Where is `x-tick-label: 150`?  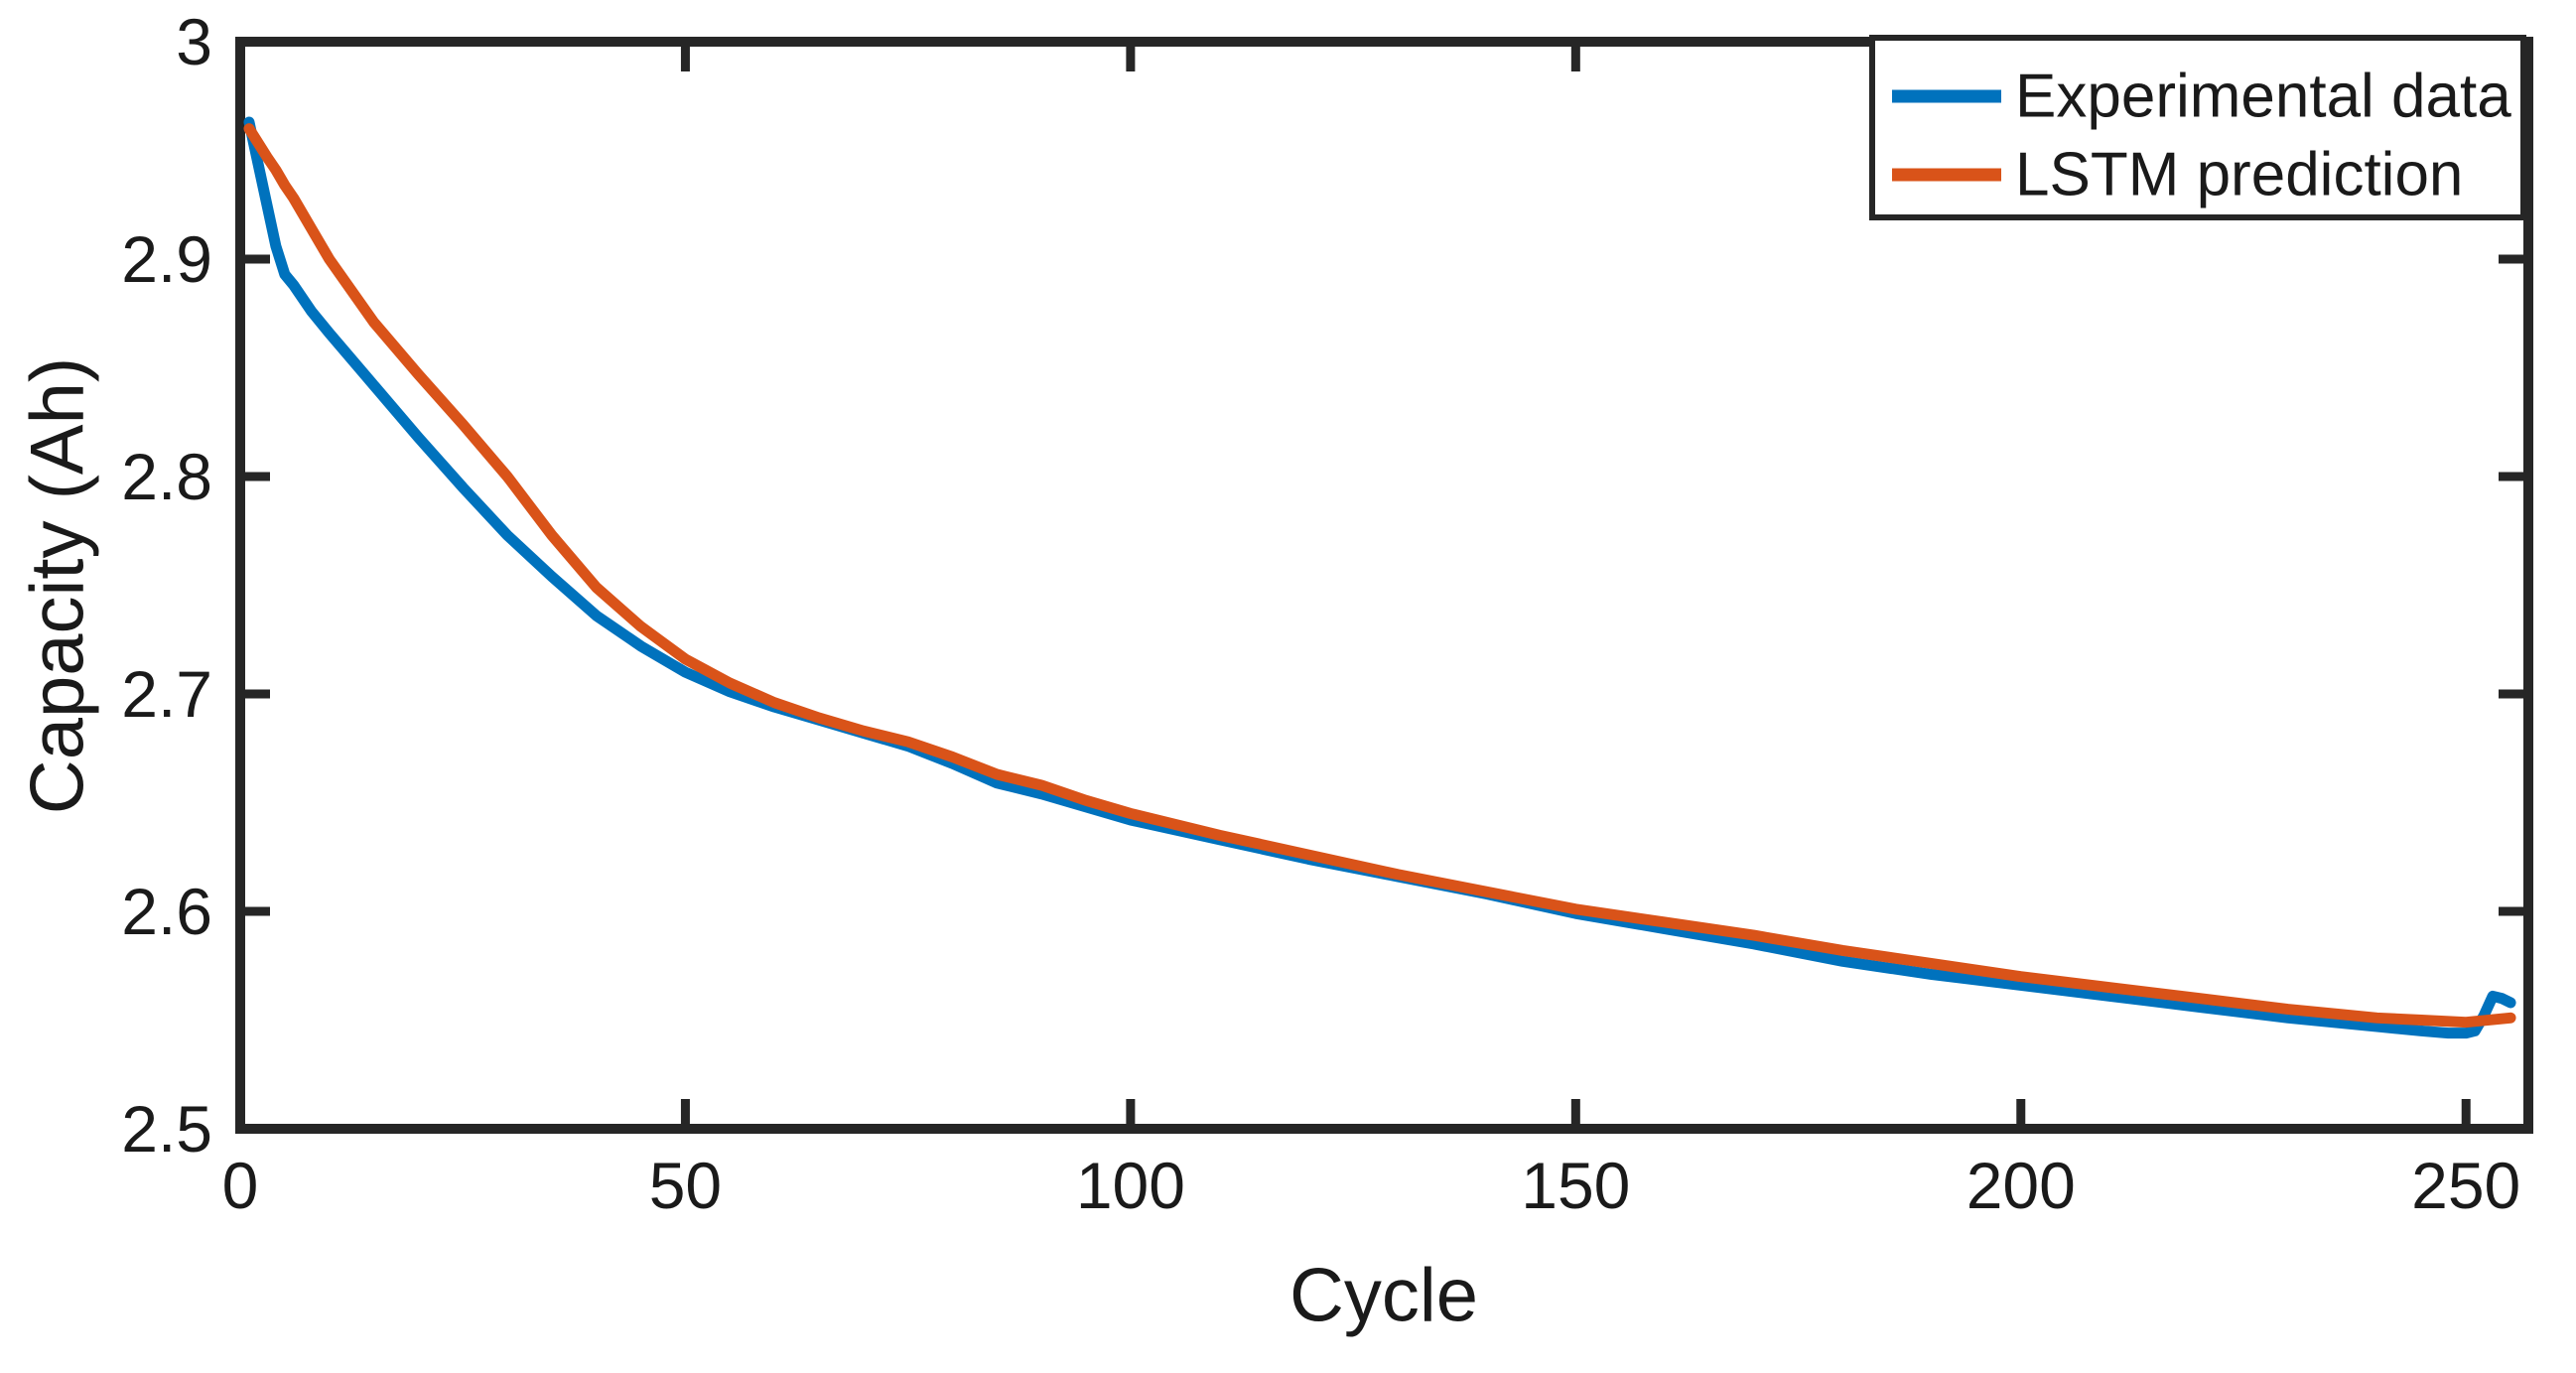
x-tick-label: 150 is located at coordinates (1575, 1185).